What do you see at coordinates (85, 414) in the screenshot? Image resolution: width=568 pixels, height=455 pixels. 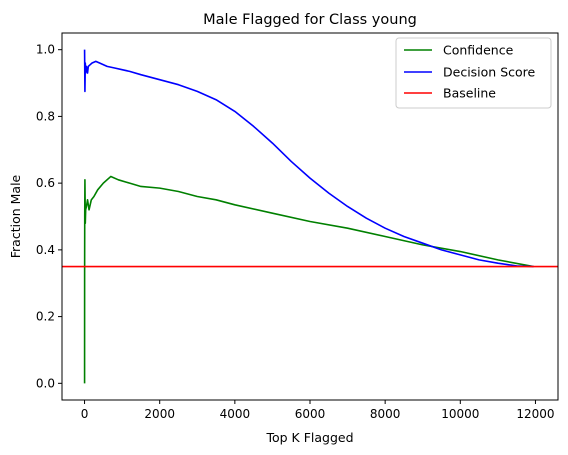 I see `x-tick-label: 0` at bounding box center [85, 414].